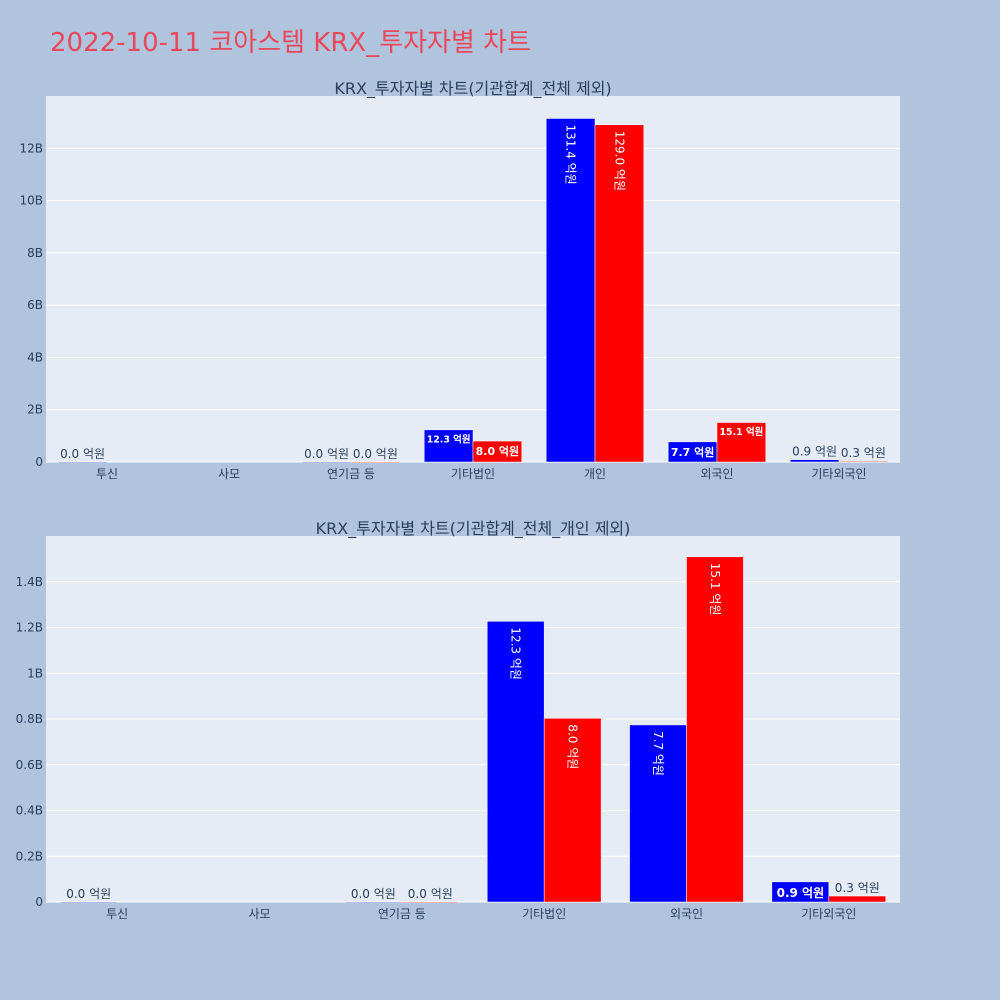  What do you see at coordinates (29, 628) in the screenshot?
I see `y-tick-label: 1.2B` at bounding box center [29, 628].